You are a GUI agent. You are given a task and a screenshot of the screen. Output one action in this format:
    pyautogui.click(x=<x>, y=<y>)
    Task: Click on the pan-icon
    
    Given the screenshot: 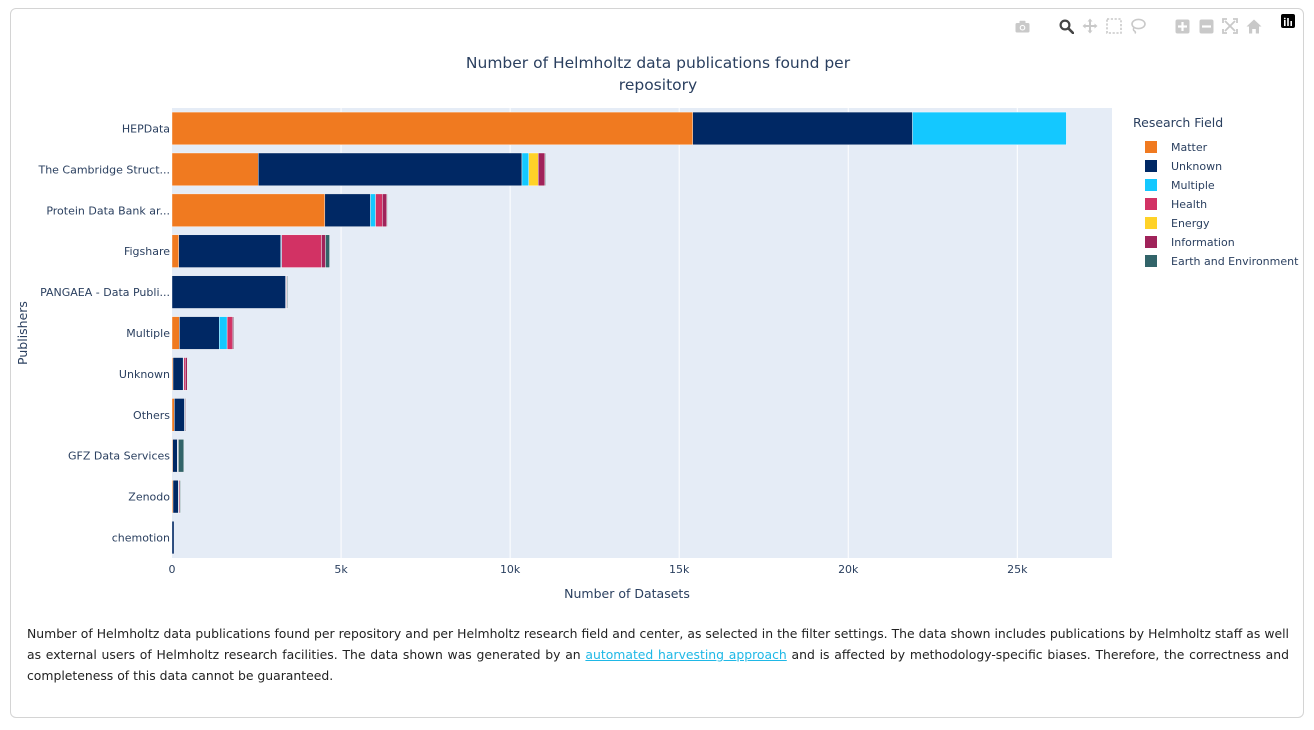 What is the action you would take?
    pyautogui.click(x=1090, y=26)
    